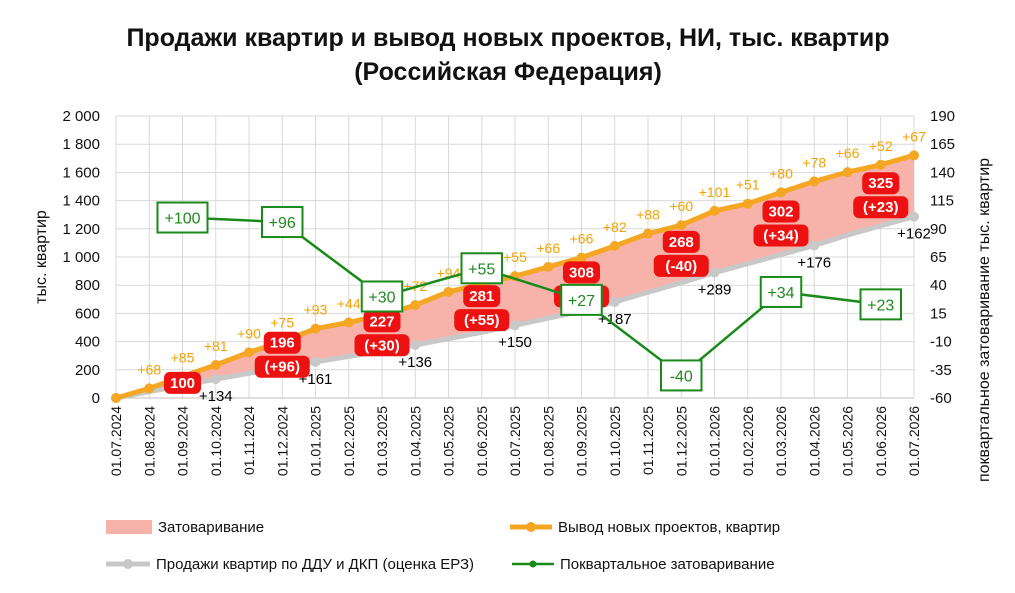 The image size is (1015, 593). I want to click on legend-label-quarterly: Поквартальное затоваривание, so click(667, 564).